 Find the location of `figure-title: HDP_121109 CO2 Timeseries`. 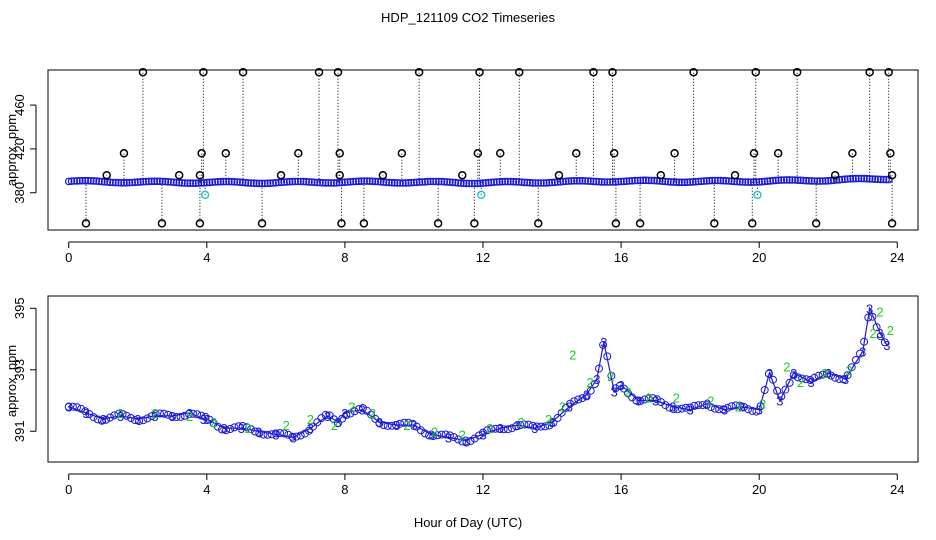

figure-title: HDP_121109 CO2 Timeseries is located at coordinates (468, 17).